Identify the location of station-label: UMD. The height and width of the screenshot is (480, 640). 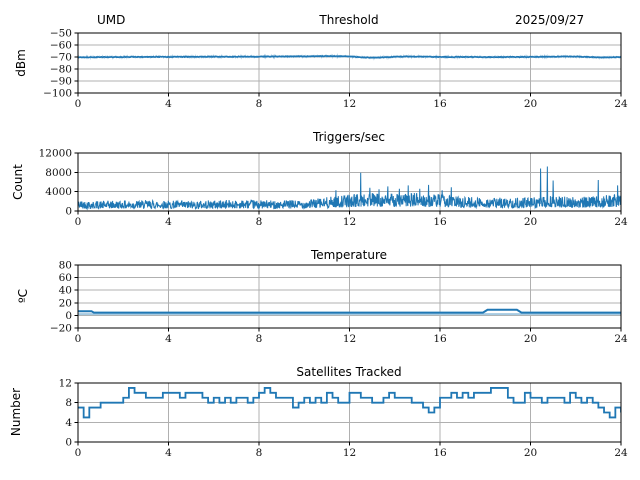
(111, 20).